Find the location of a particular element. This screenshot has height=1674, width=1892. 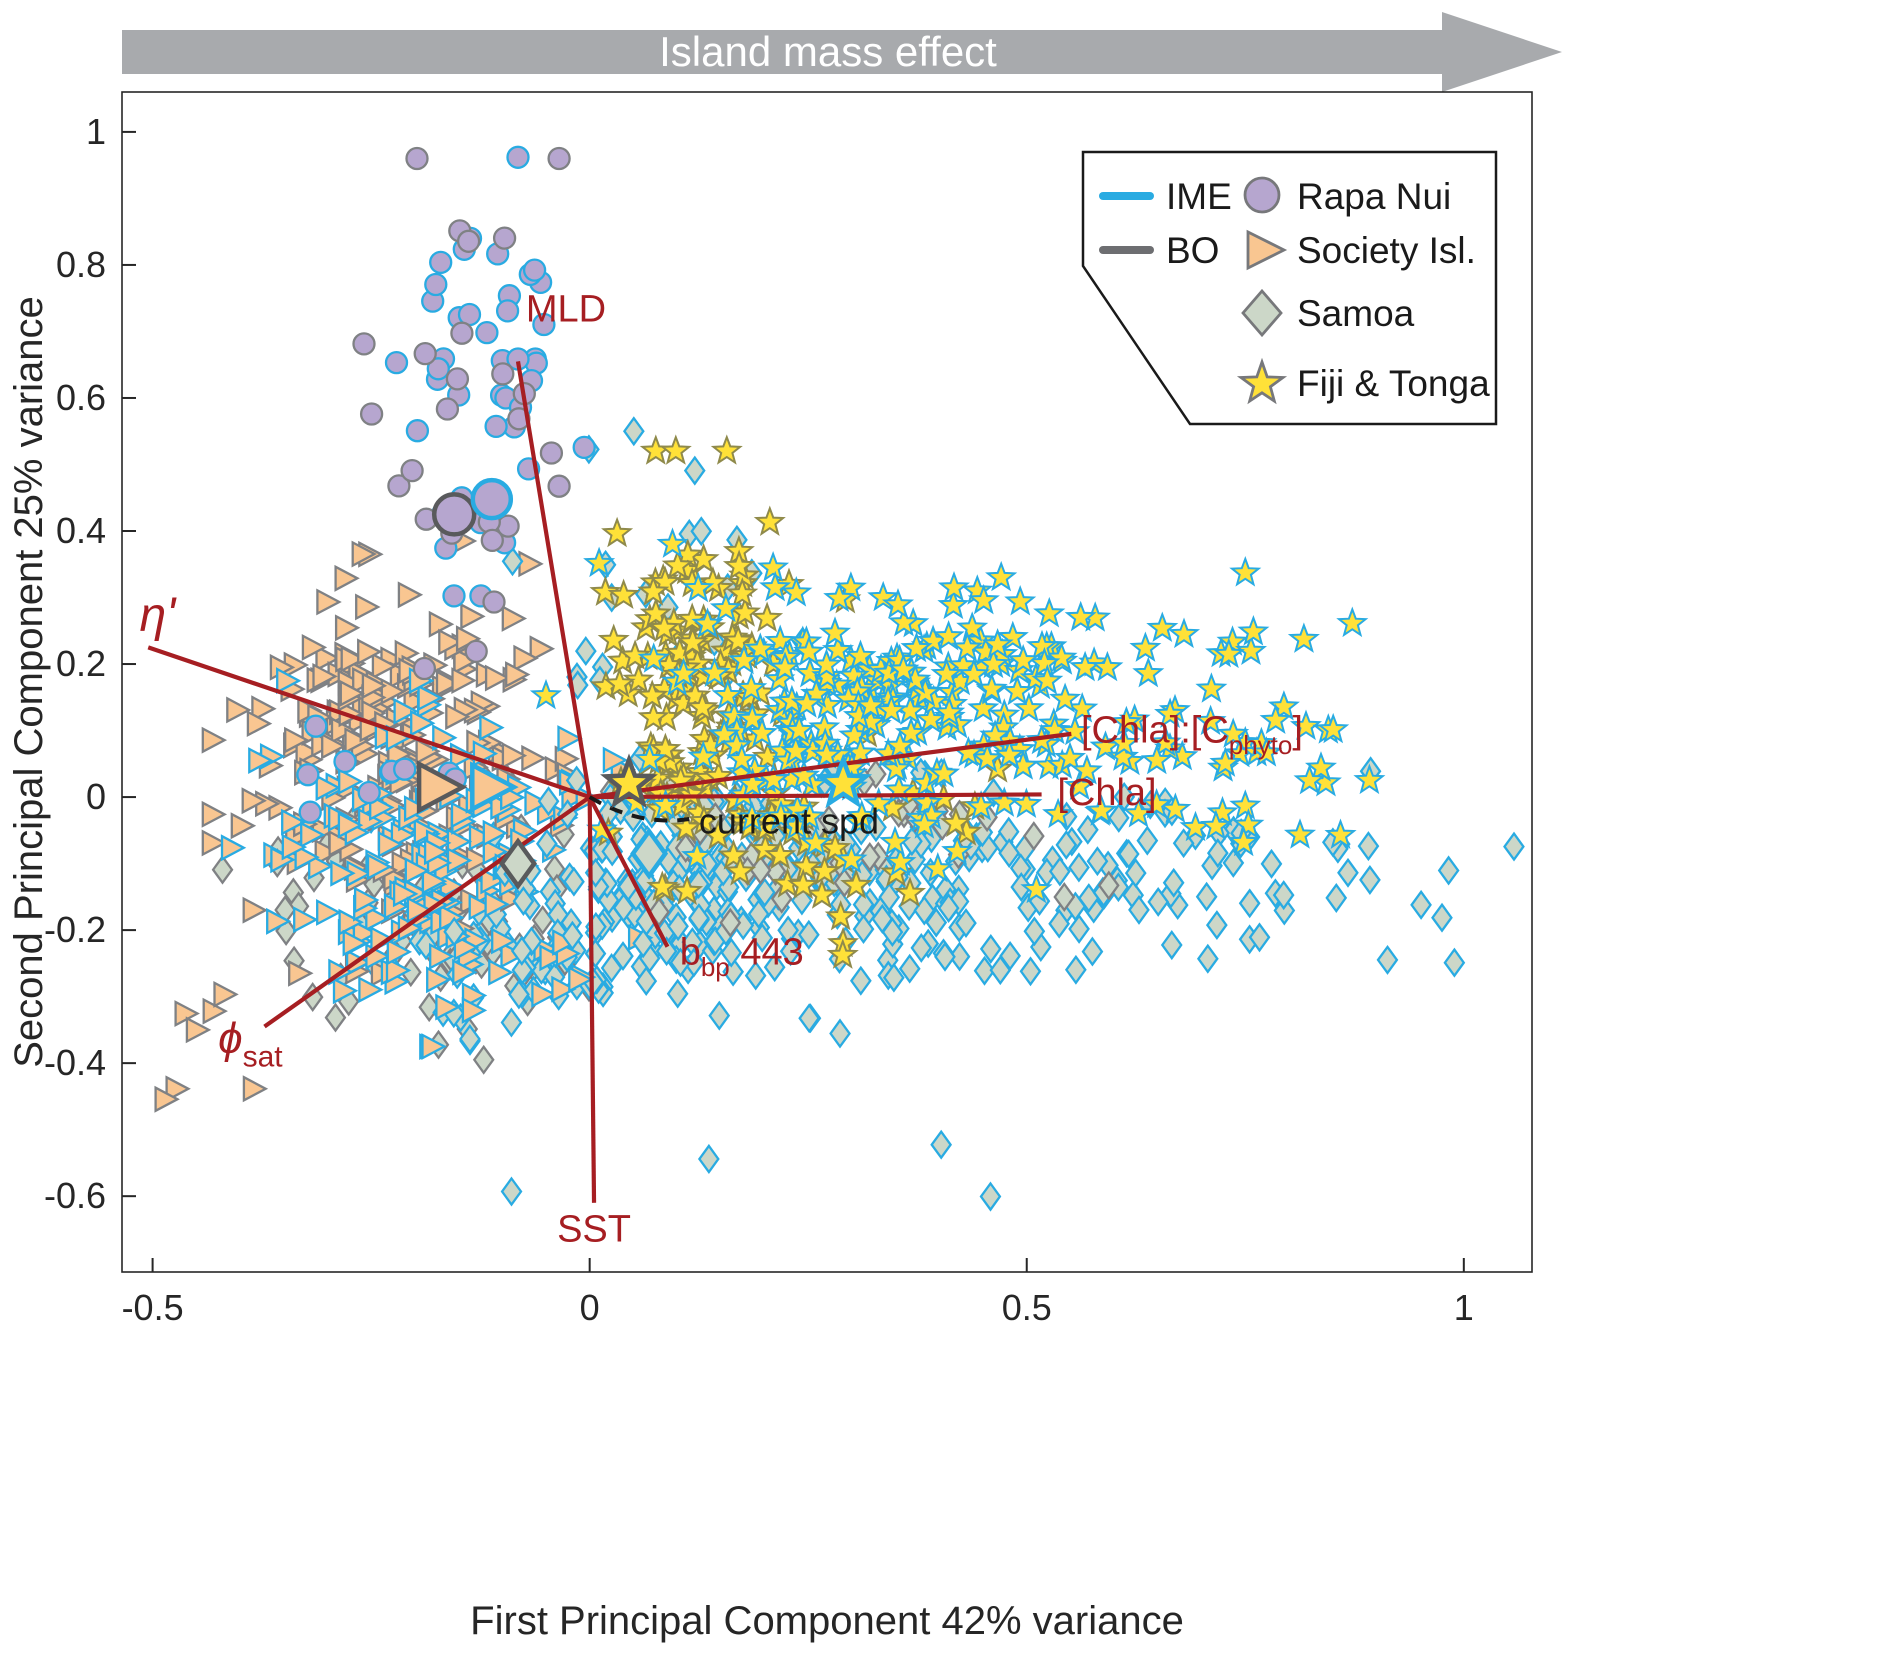

data-point-samoa-low-outliers is located at coordinates (708, 1158).